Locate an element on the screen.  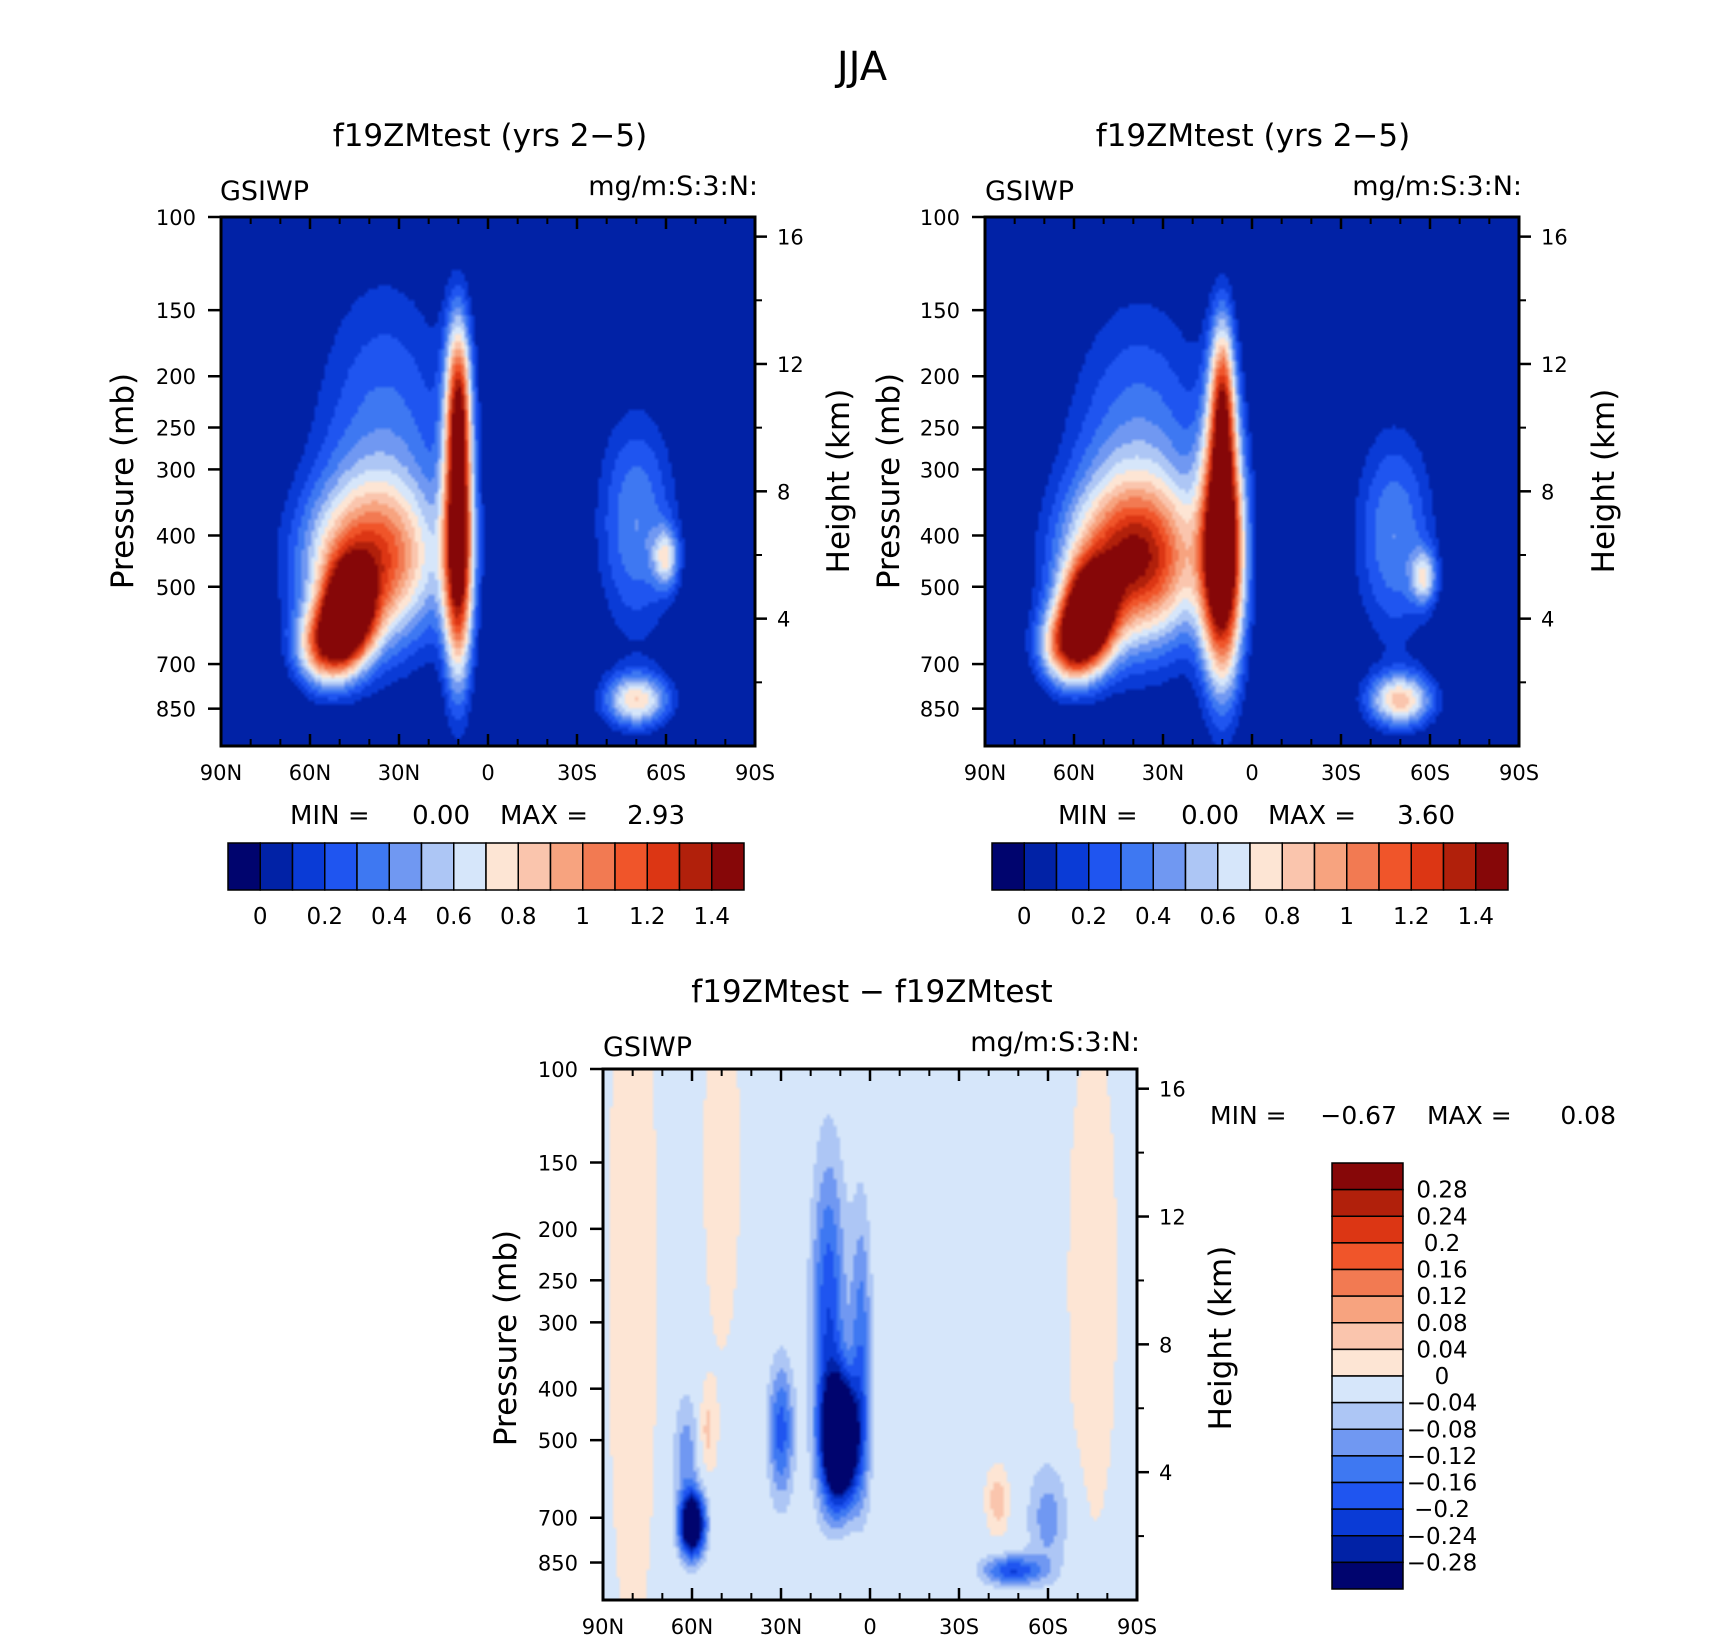
colorbar: 0 0.2 0.4 0.6 0.8 1 1.2 1.4 is located at coordinates (1250, 886).